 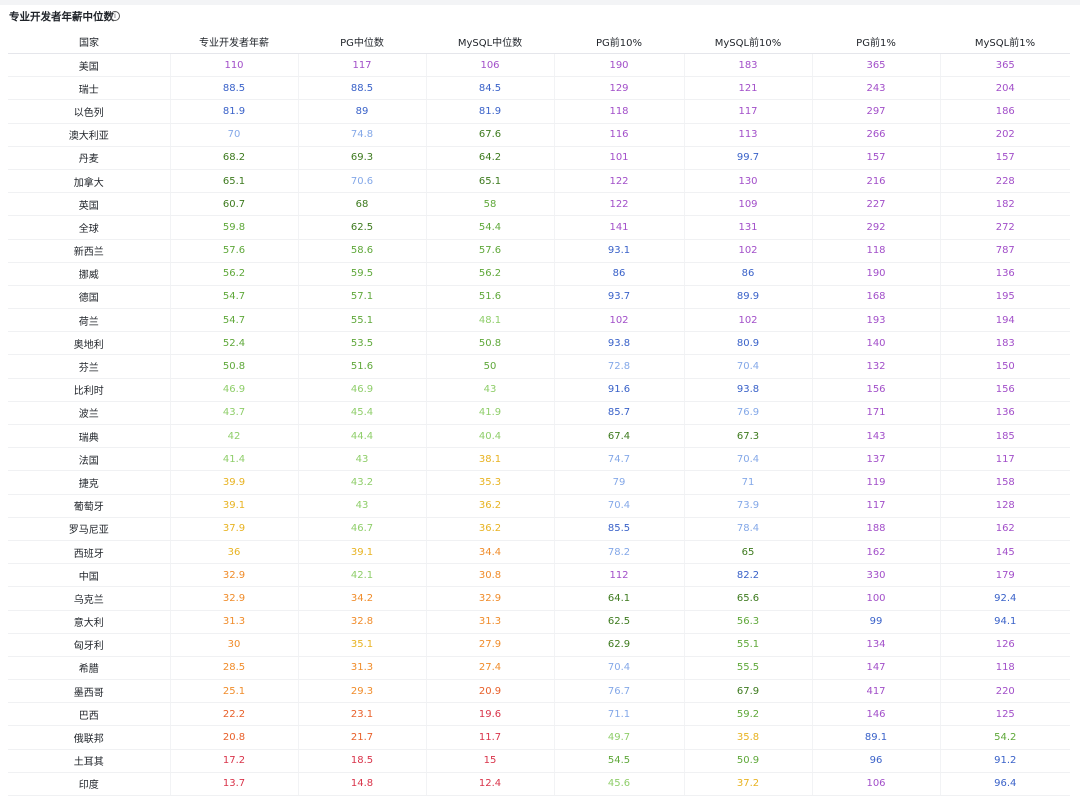 What do you see at coordinates (489, 227) in the screenshot?
I see `value-cell: 54.4` at bounding box center [489, 227].